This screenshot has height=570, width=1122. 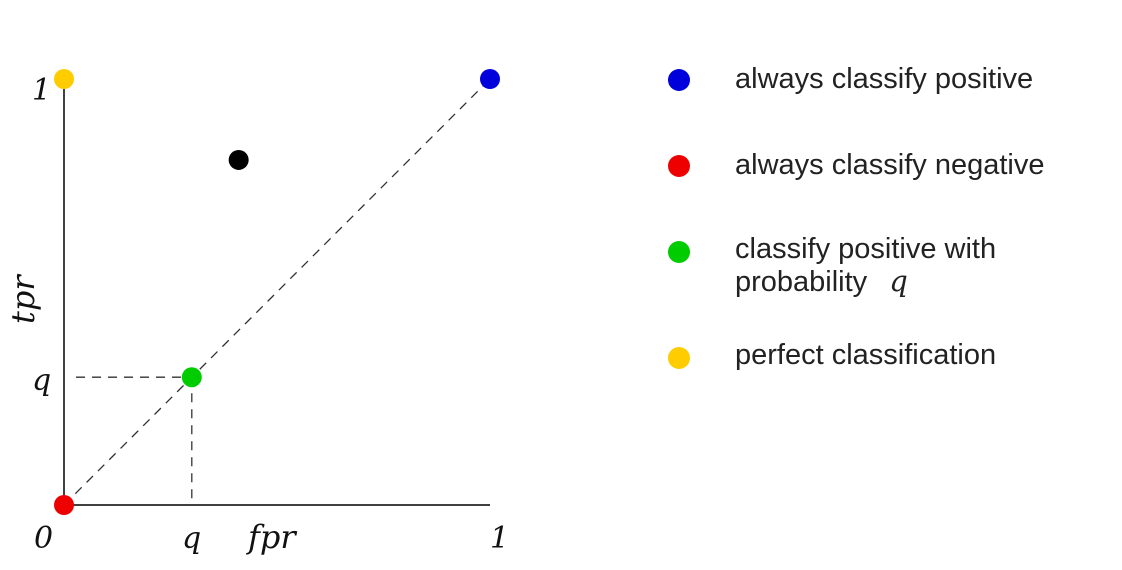 What do you see at coordinates (41, 90) in the screenshot?
I see `y-tick-max: 1` at bounding box center [41, 90].